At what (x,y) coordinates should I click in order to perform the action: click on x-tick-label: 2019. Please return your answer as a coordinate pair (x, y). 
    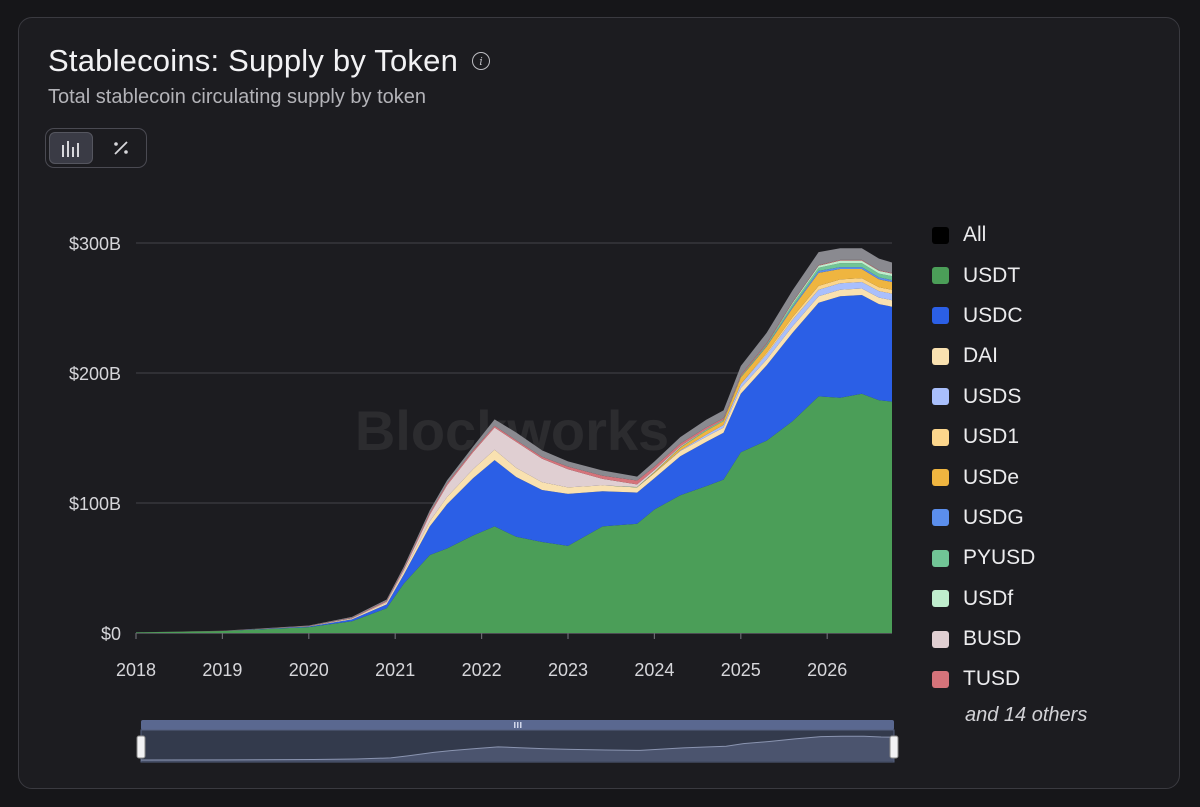
    Looking at the image, I should click on (222, 670).